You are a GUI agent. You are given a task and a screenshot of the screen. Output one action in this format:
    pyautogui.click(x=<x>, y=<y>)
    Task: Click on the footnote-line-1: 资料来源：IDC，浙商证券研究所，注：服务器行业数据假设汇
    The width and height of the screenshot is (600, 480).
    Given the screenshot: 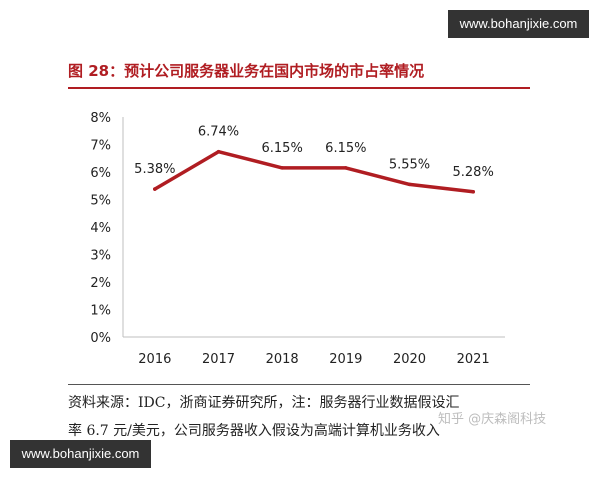 What is the action you would take?
    pyautogui.click(x=264, y=403)
    